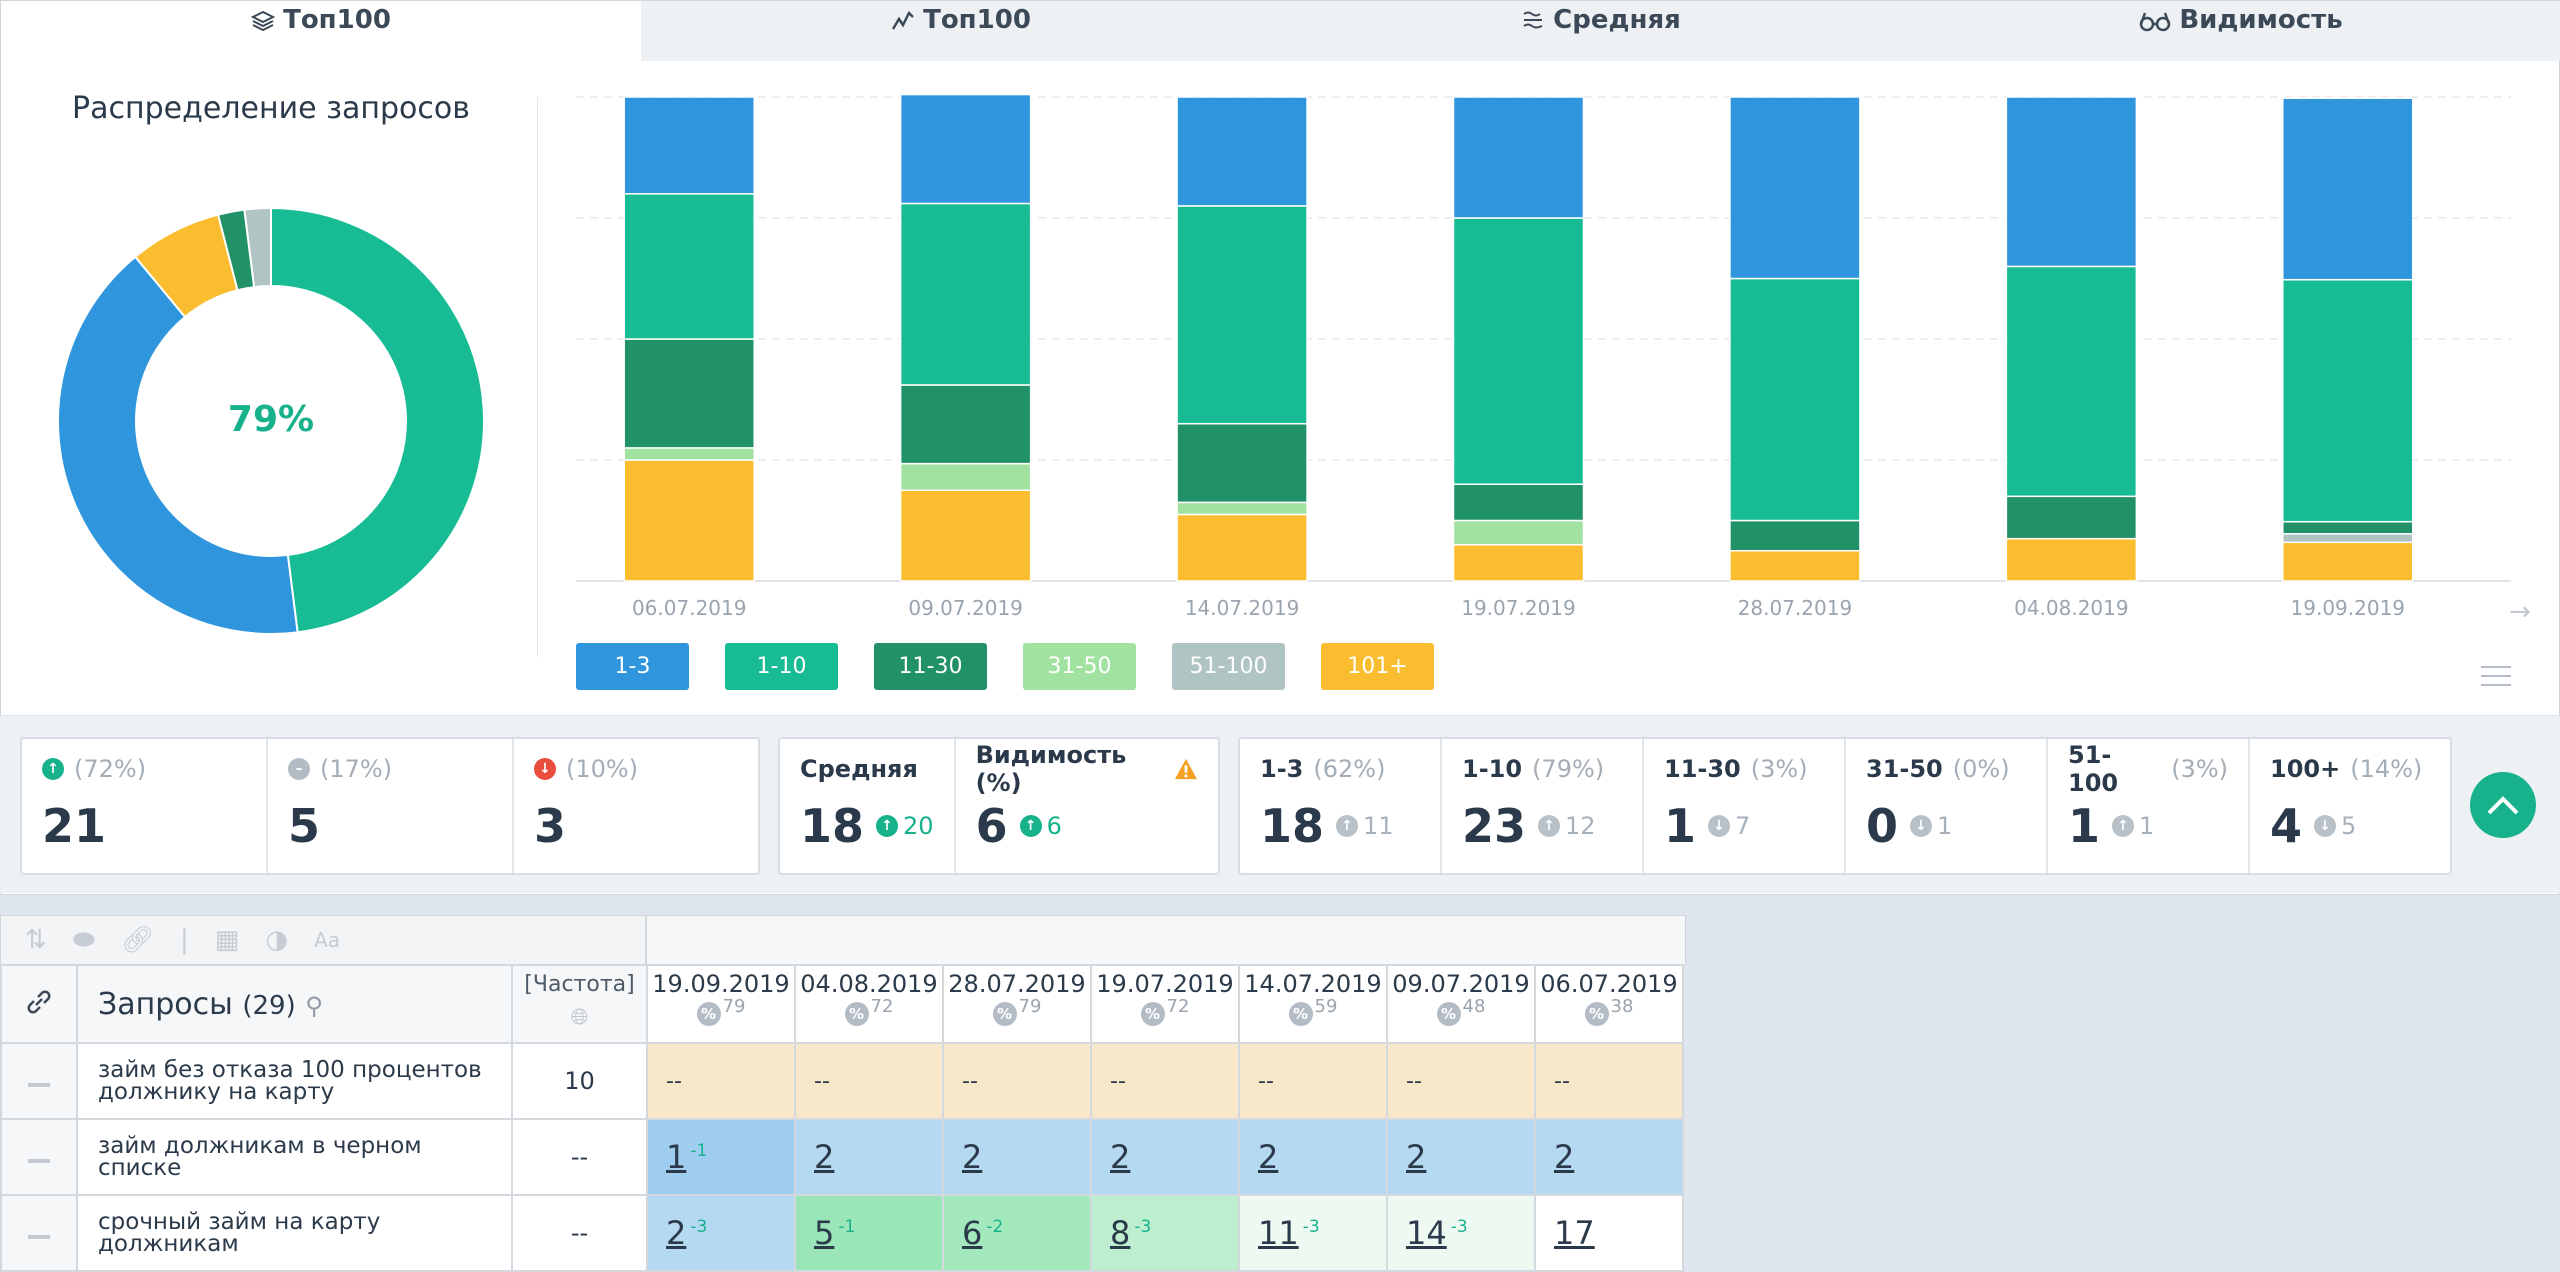  What do you see at coordinates (2520, 612) in the screenshot?
I see `arrow-right-icon: →` at bounding box center [2520, 612].